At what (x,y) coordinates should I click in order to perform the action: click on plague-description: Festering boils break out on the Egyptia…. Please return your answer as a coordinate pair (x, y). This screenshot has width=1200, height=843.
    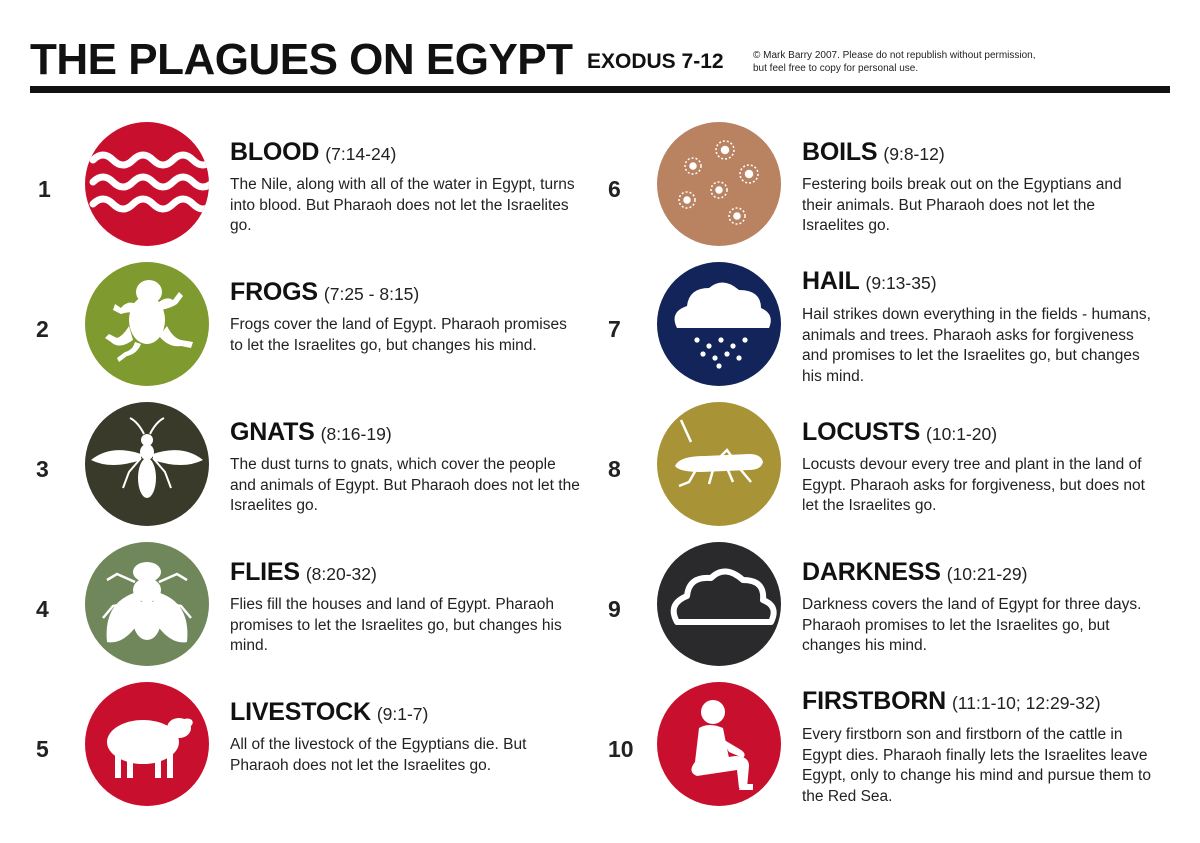
    Looking at the image, I should click on (962, 205).